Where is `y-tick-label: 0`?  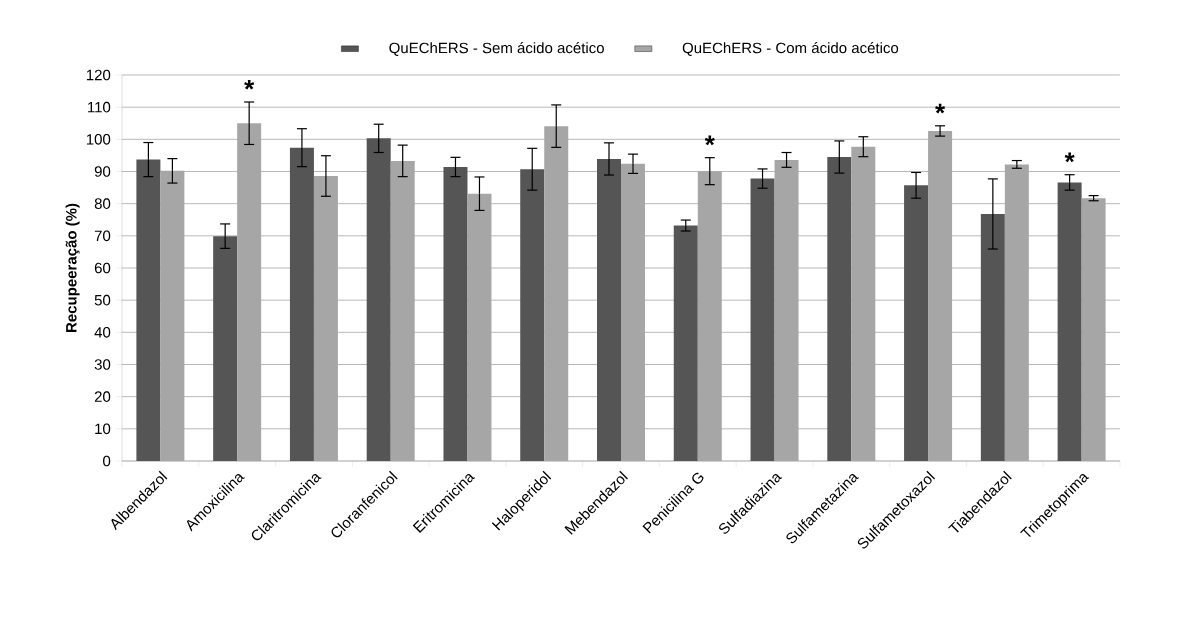 y-tick-label: 0 is located at coordinates (107, 461).